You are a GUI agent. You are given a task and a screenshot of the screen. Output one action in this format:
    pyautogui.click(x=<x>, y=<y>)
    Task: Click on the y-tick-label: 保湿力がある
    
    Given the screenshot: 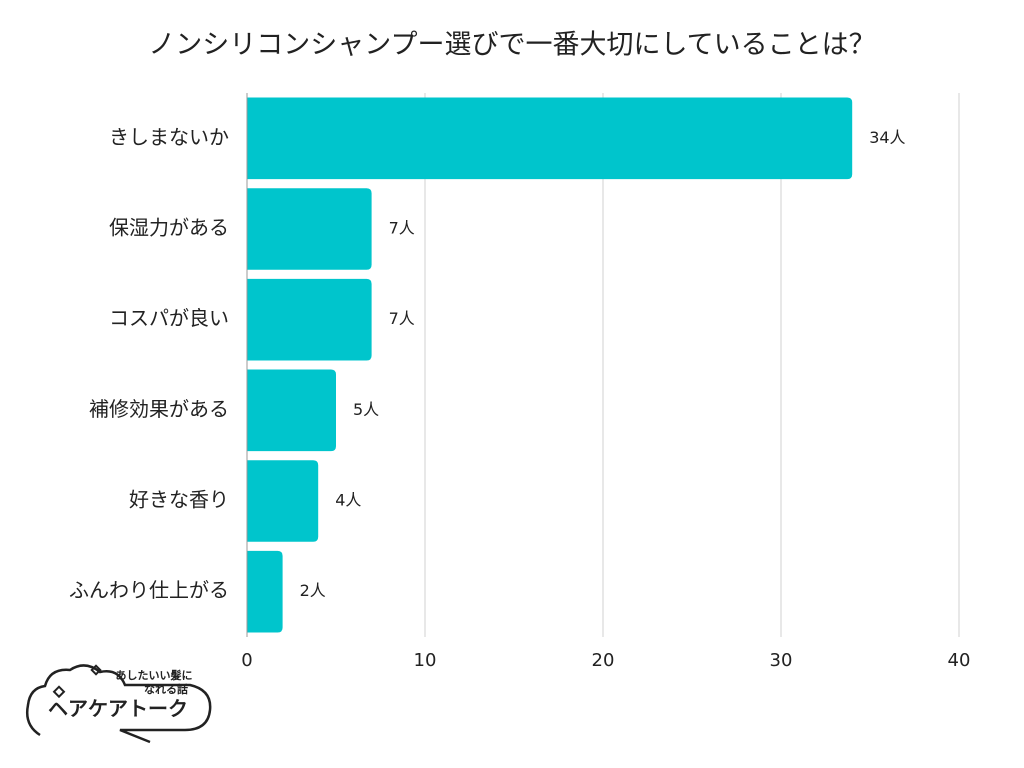 What is the action you would take?
    pyautogui.click(x=169, y=228)
    